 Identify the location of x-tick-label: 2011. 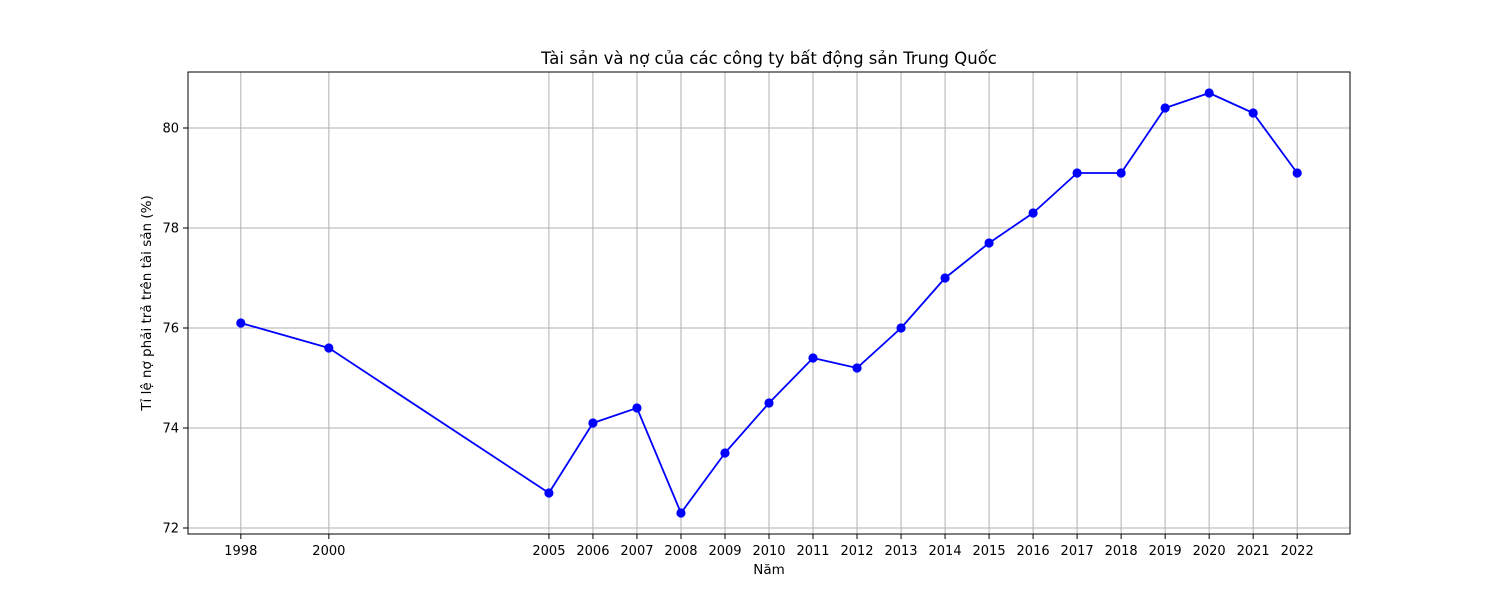
(812, 551).